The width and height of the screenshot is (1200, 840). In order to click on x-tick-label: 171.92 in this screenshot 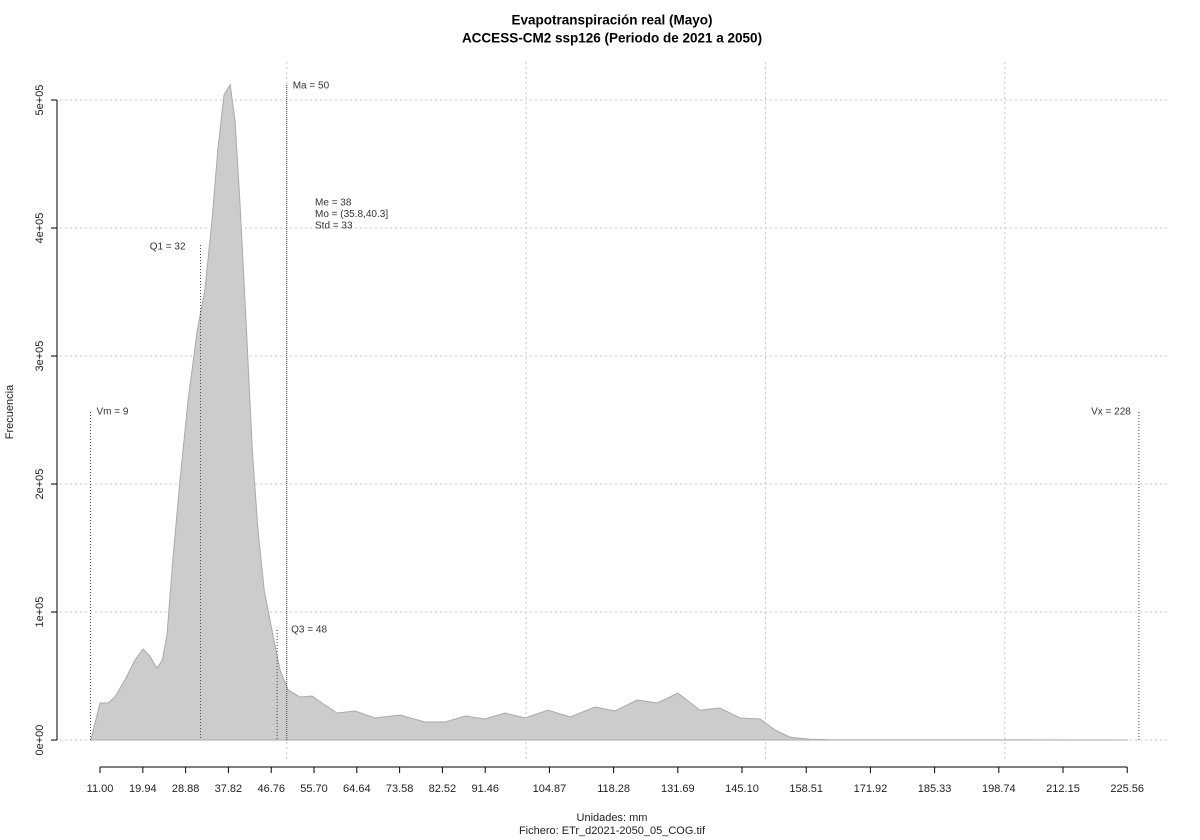, I will do `click(871, 789)`.